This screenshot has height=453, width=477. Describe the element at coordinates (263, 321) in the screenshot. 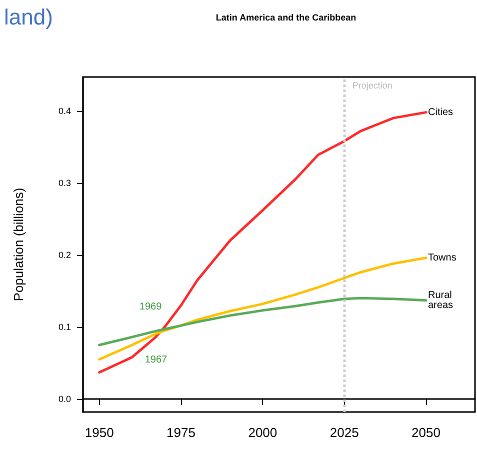

I see `line-series` at that location.